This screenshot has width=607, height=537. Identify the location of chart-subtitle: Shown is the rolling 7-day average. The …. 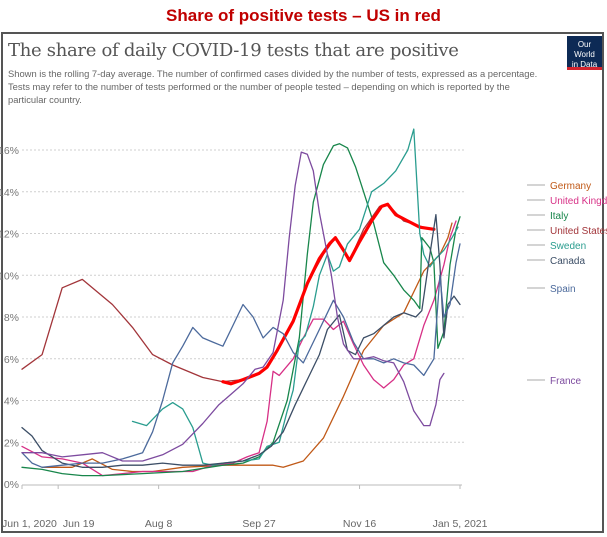
(273, 86).